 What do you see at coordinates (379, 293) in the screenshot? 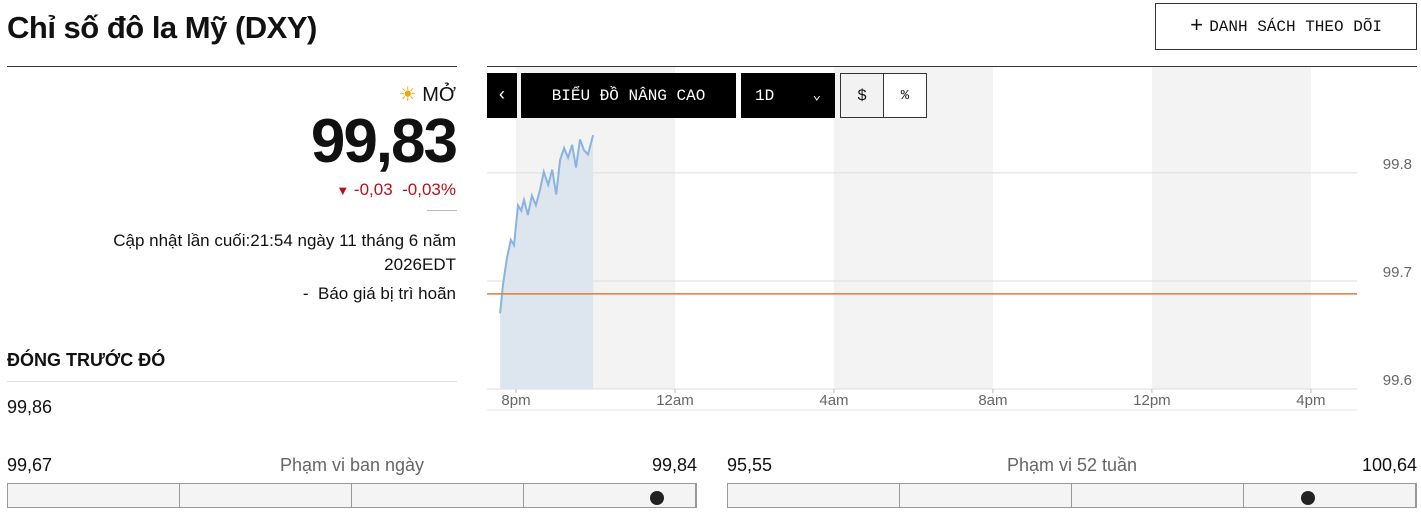
I see `delay-note: - Báo giá bị trì hoãn` at bounding box center [379, 293].